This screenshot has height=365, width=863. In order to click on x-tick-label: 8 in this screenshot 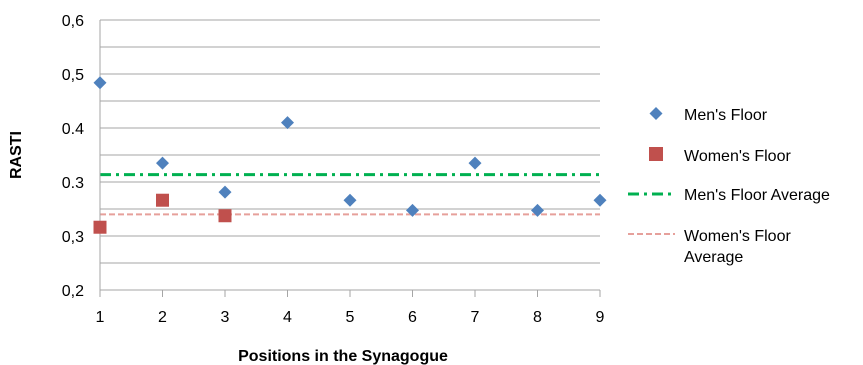, I will do `click(537, 317)`.